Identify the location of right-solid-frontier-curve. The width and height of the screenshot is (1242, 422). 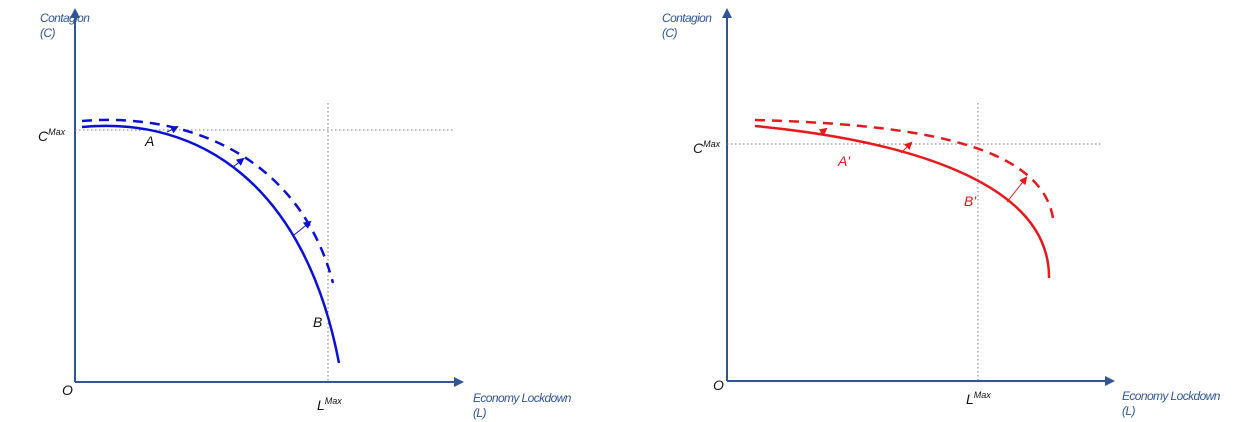
(902, 201).